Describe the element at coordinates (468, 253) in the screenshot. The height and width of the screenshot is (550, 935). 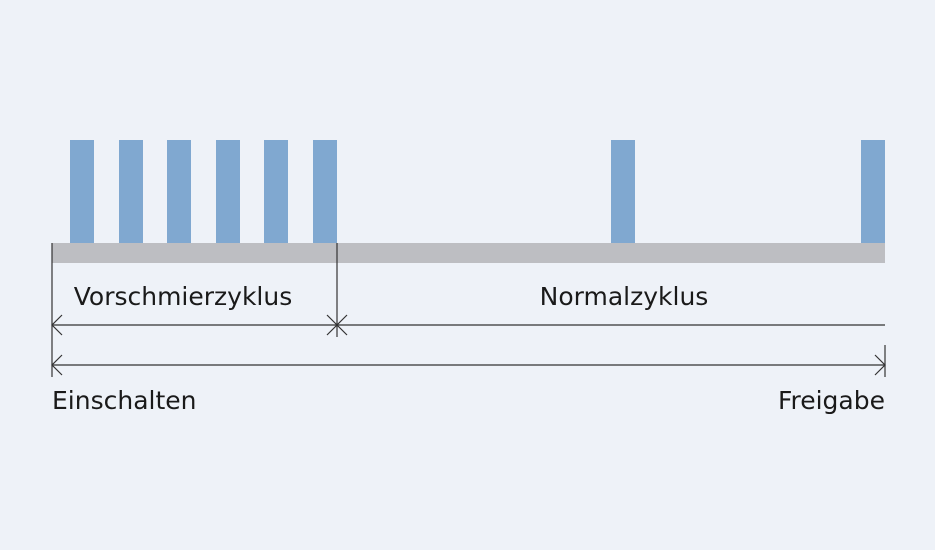
I see `timeline-bar` at that location.